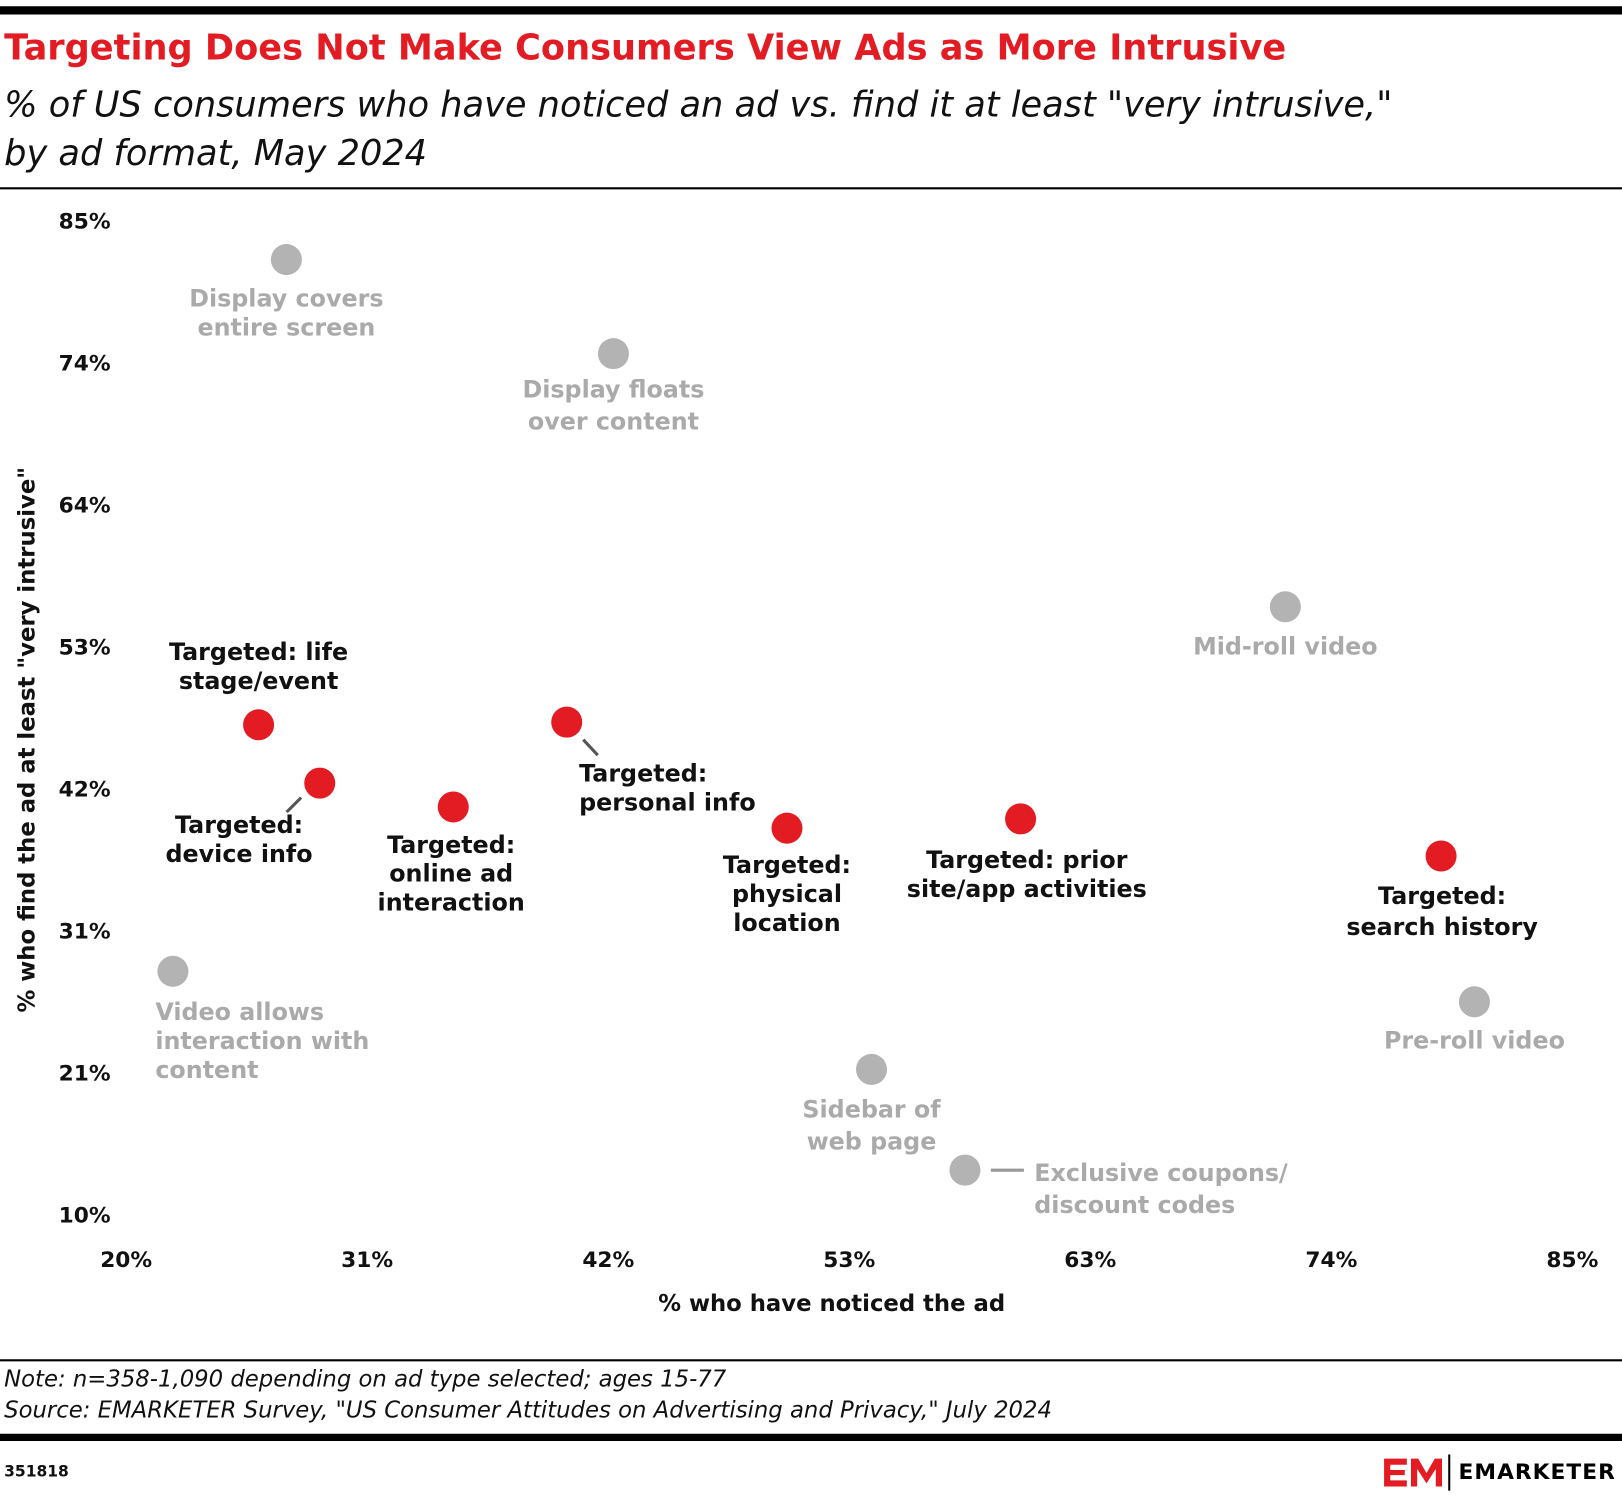 The image size is (1622, 1500). What do you see at coordinates (451, 903) in the screenshot?
I see `point-label: interaction` at bounding box center [451, 903].